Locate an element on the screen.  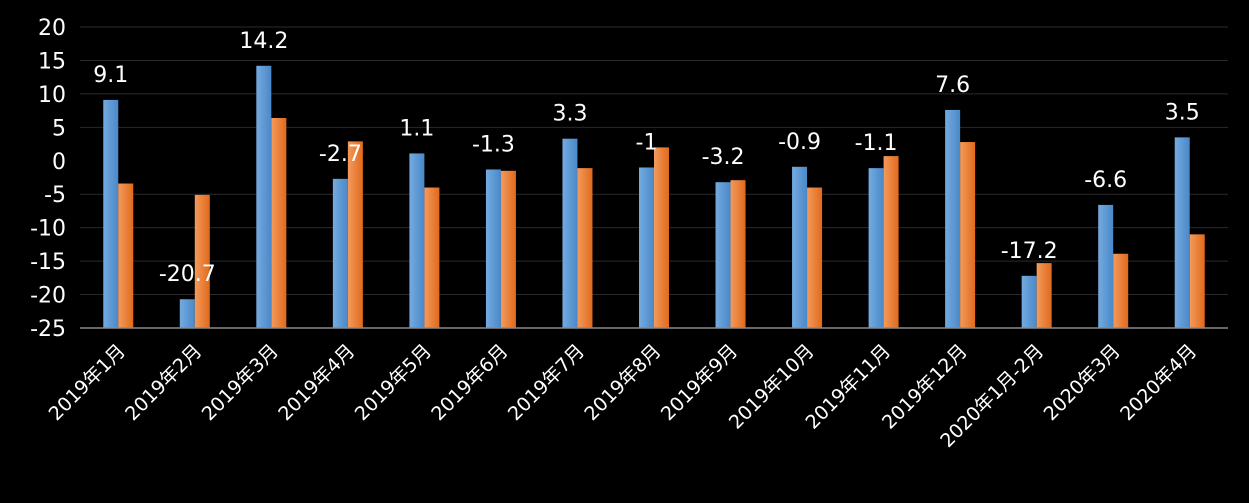
data-label: -1 is located at coordinates (647, 142).